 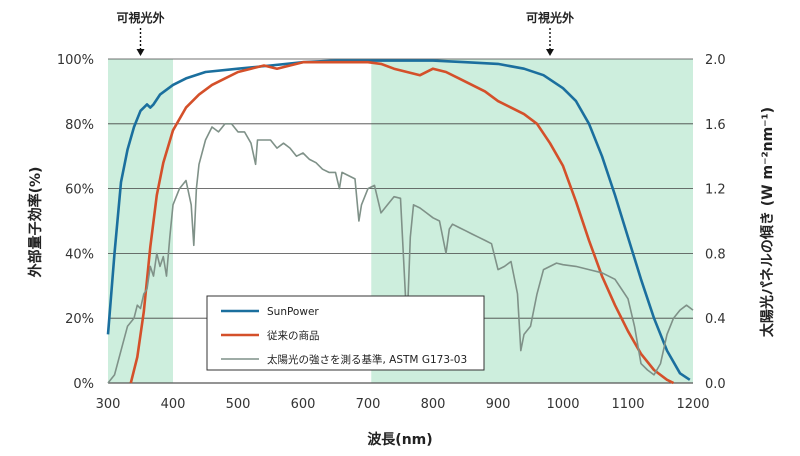 I want to click on y-right-tick-label: 2.0, so click(x=715, y=60).